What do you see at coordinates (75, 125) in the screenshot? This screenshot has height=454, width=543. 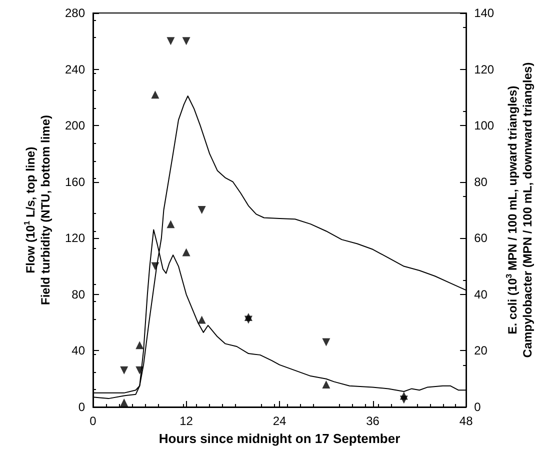 I see `y-tick-label: 200` at bounding box center [75, 125].